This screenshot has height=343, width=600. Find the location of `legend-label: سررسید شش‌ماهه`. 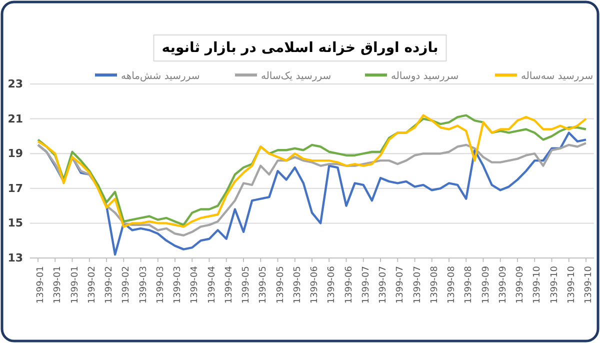

legend-label: سررسید شش‌ماهه is located at coordinates (160, 76).